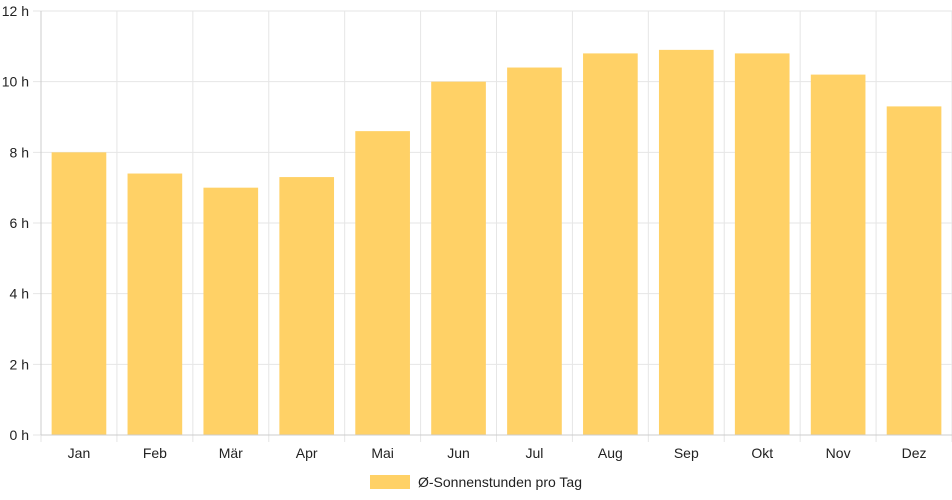  Describe the element at coordinates (231, 453) in the screenshot. I see `x-tick-label: Mär` at that location.